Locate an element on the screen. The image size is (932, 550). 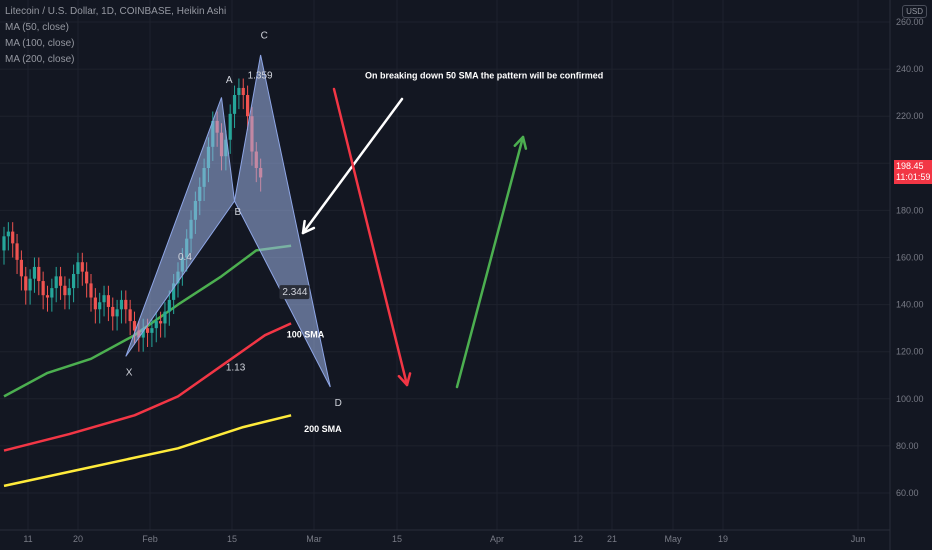
x-tick-label: 19 is located at coordinates (723, 539).